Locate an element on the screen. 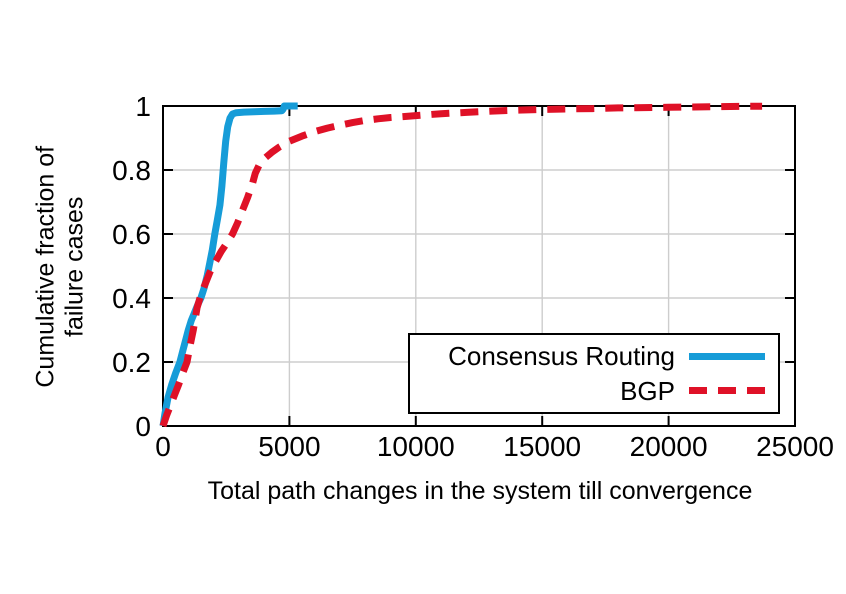 This screenshot has height=594, width=846. legend-solid-line-sample is located at coordinates (727, 356).